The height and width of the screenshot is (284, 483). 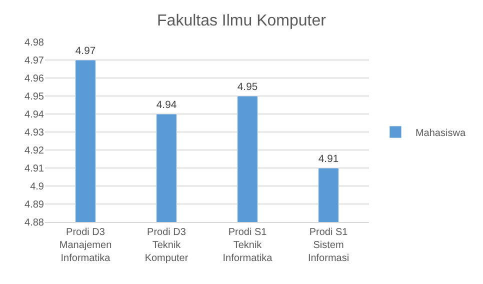 I want to click on data-label: 4.91, so click(x=328, y=160).